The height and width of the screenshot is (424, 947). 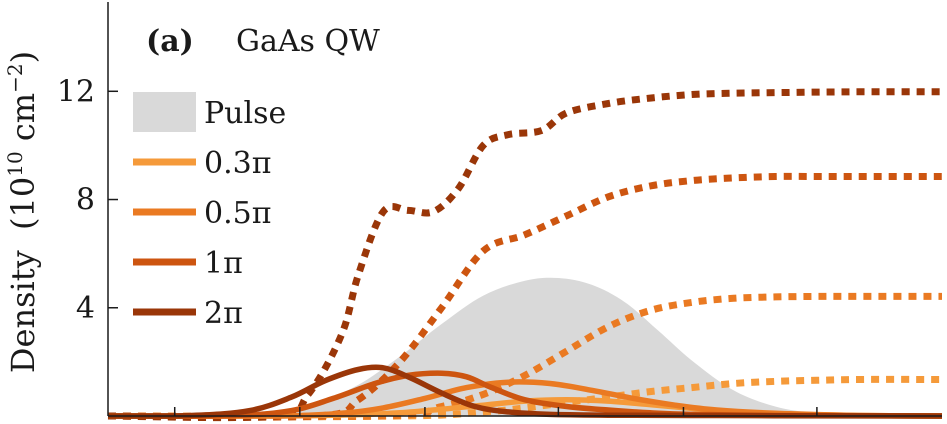 What do you see at coordinates (85, 200) in the screenshot?
I see `y-tick-label: 8` at bounding box center [85, 200].